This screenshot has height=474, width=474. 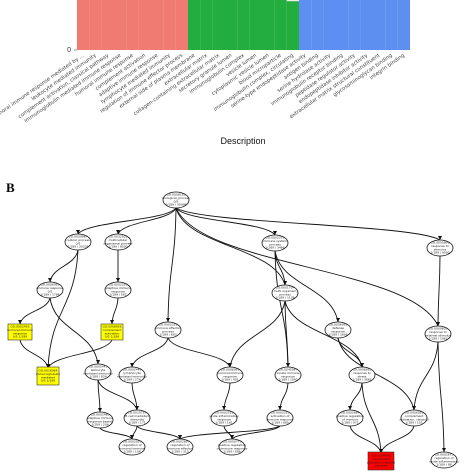 What do you see at coordinates (97, 377) in the screenshot?
I see `node-label-line: 1/189 / 824` at bounding box center [97, 377].